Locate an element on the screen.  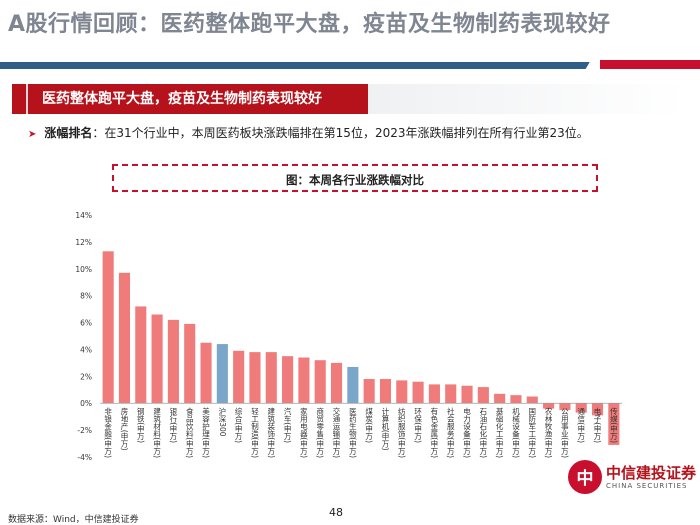
x-tick-label: 传媒(申万) is located at coordinates (613, 424).